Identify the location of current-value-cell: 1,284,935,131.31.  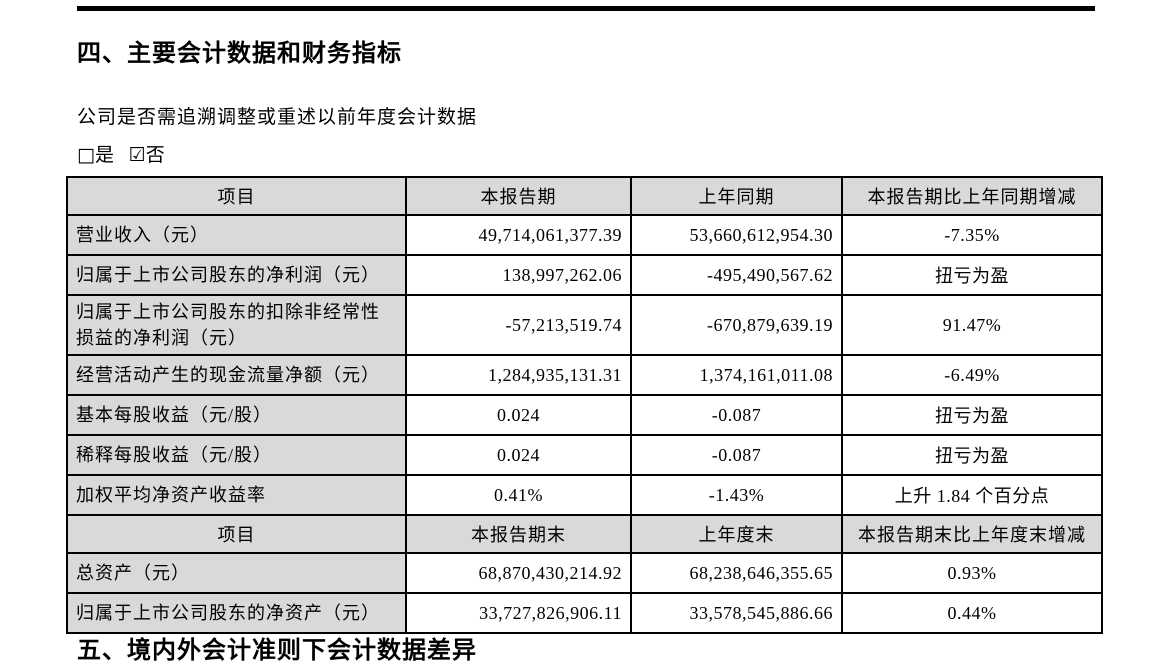
(518, 375).